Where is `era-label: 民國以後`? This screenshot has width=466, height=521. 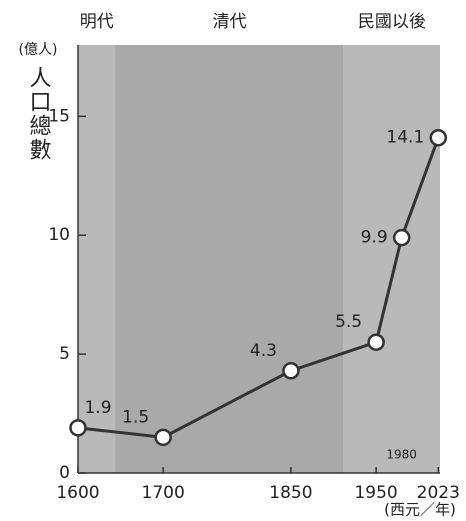
era-label: 民國以後 is located at coordinates (392, 22).